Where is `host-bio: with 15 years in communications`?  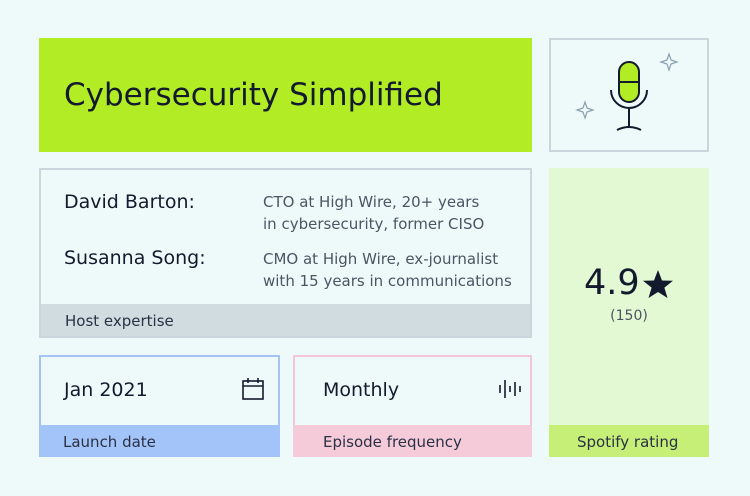
host-bio: with 15 years in communications is located at coordinates (387, 281).